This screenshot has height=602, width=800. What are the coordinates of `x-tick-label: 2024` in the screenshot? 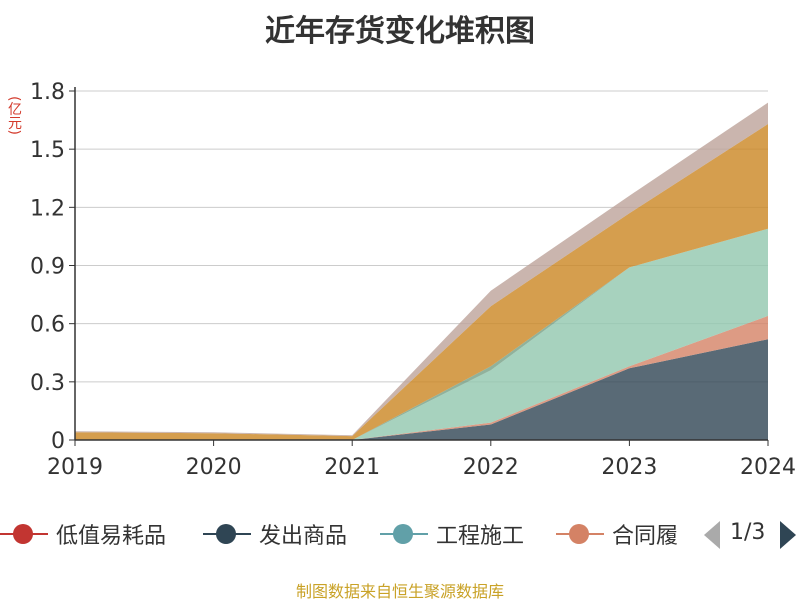 It's located at (768, 467).